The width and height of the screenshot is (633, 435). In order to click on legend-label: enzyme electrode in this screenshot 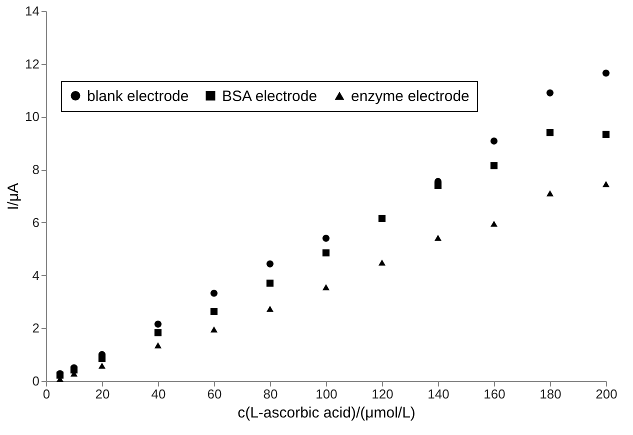, I will do `click(410, 96)`.